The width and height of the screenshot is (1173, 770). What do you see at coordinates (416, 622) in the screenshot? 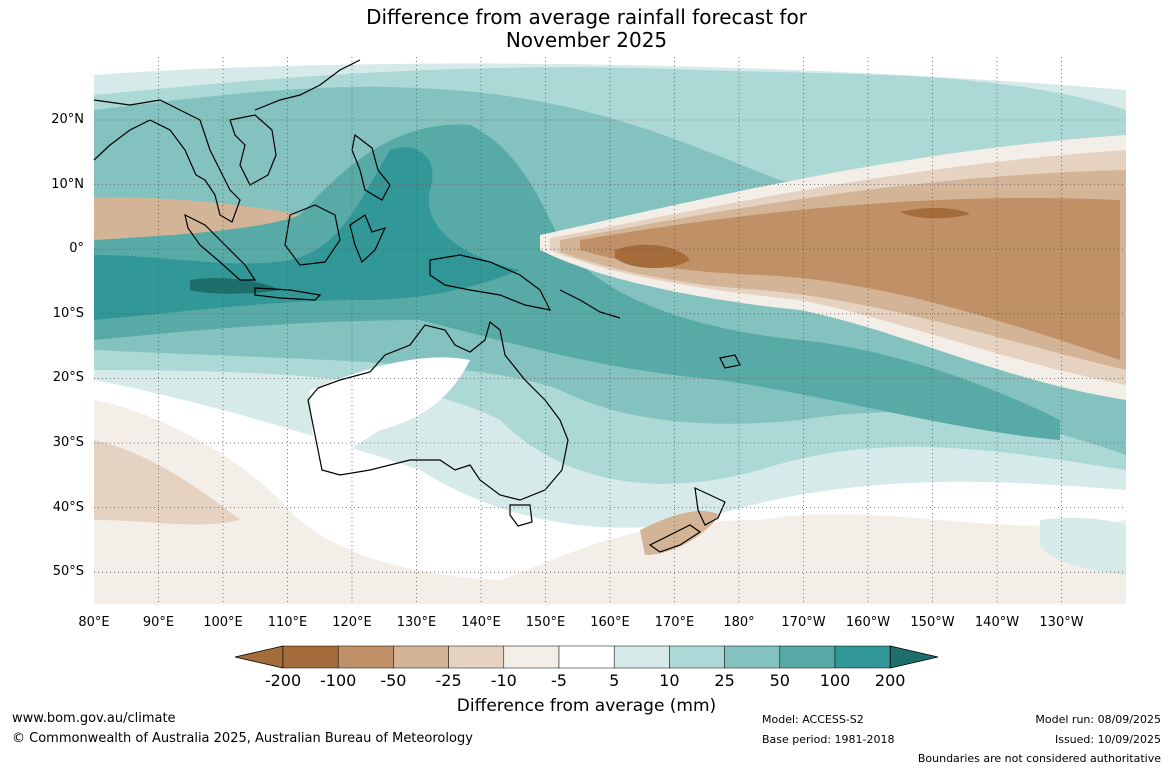
I see `lon-label: 130°E` at bounding box center [416, 622].